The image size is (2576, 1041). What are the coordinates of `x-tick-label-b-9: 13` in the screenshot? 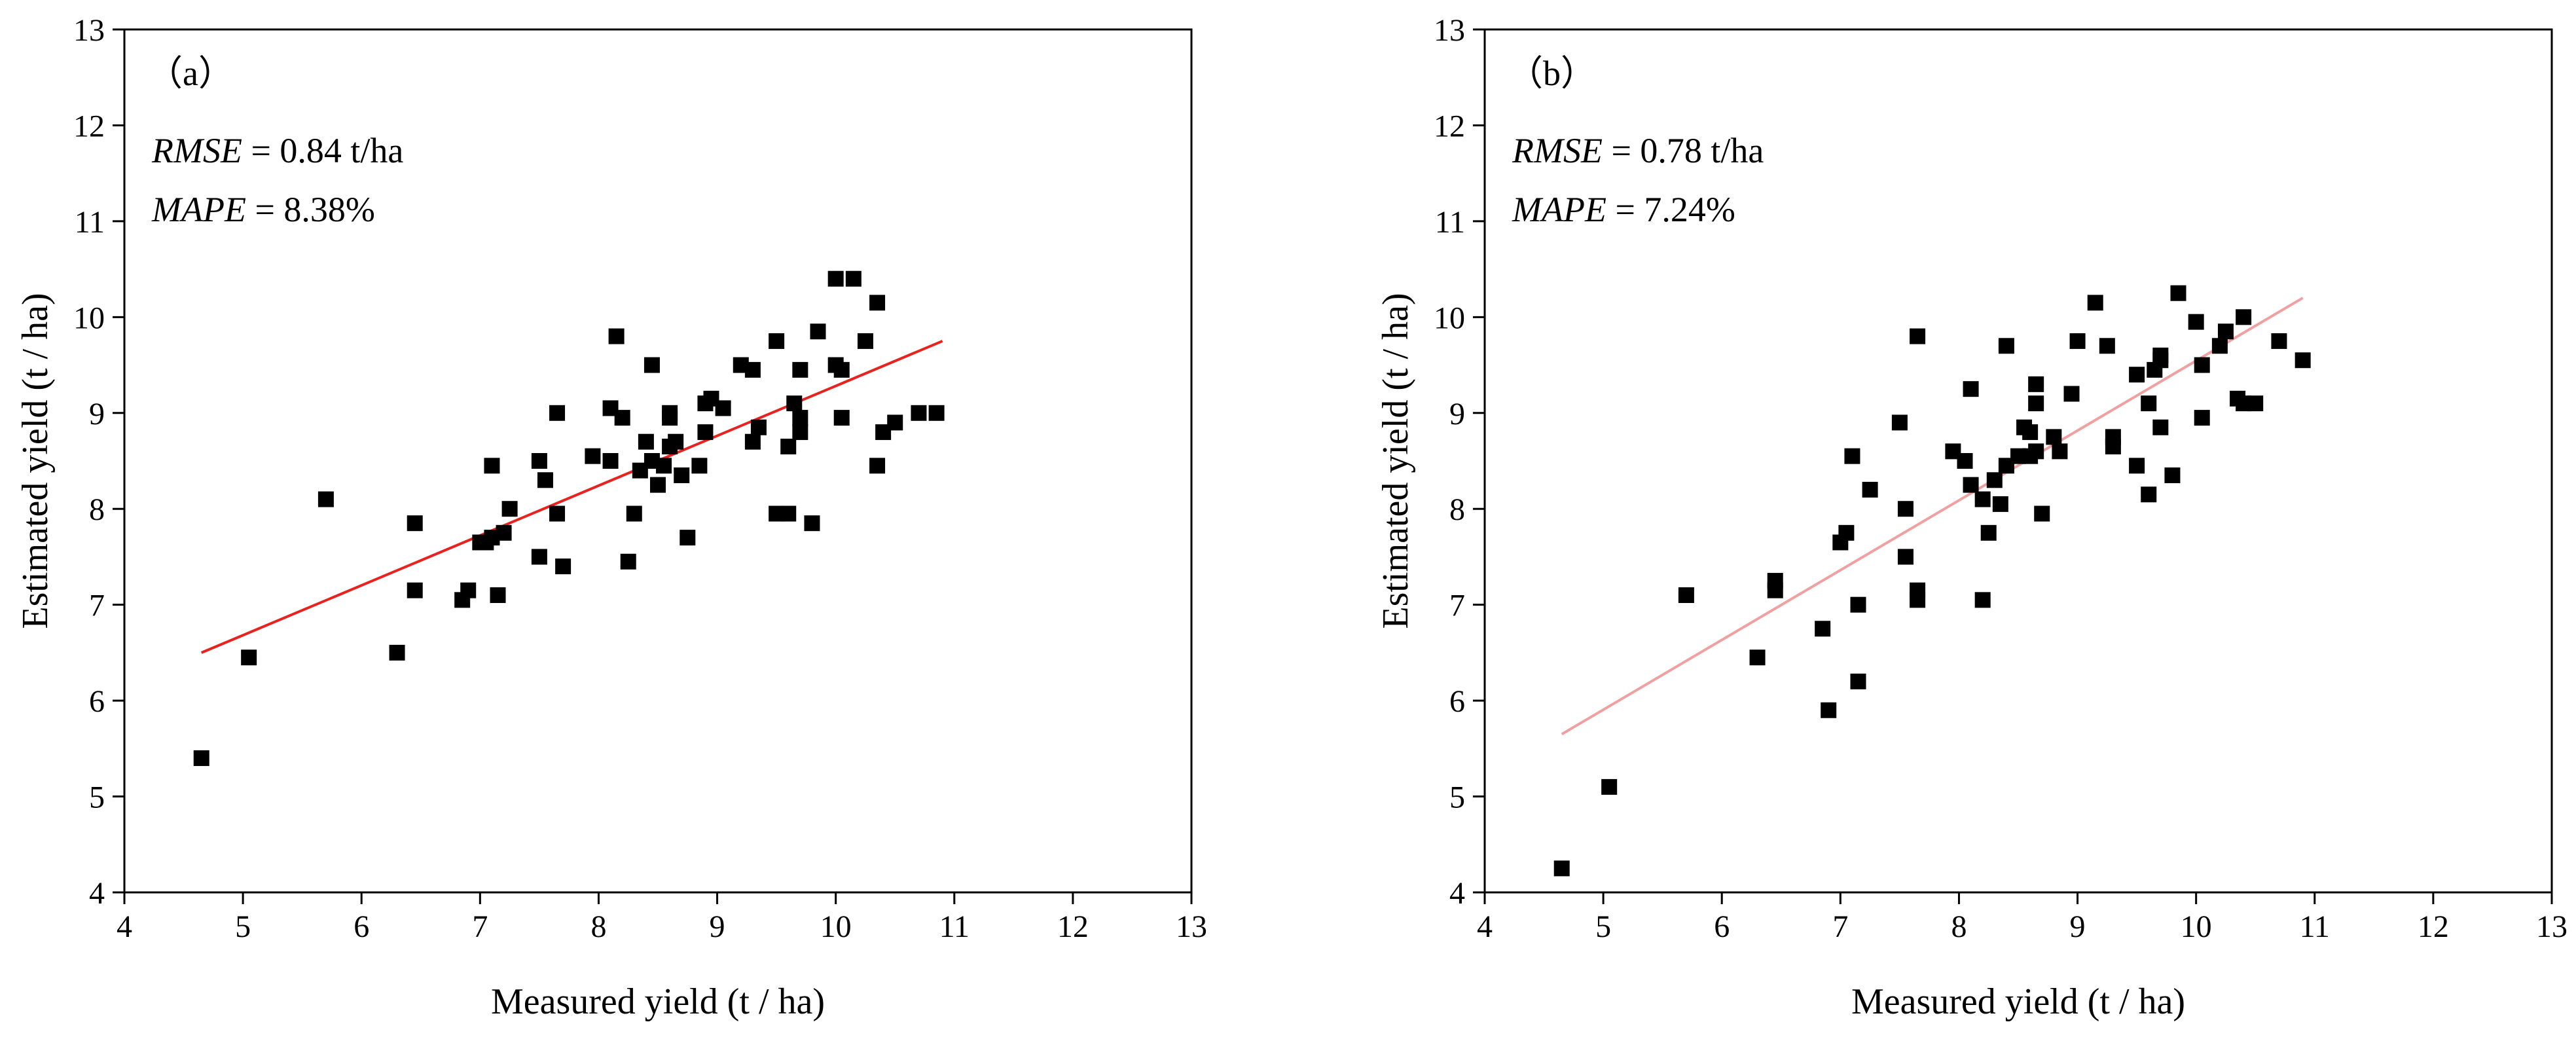 It's located at (2551, 926).